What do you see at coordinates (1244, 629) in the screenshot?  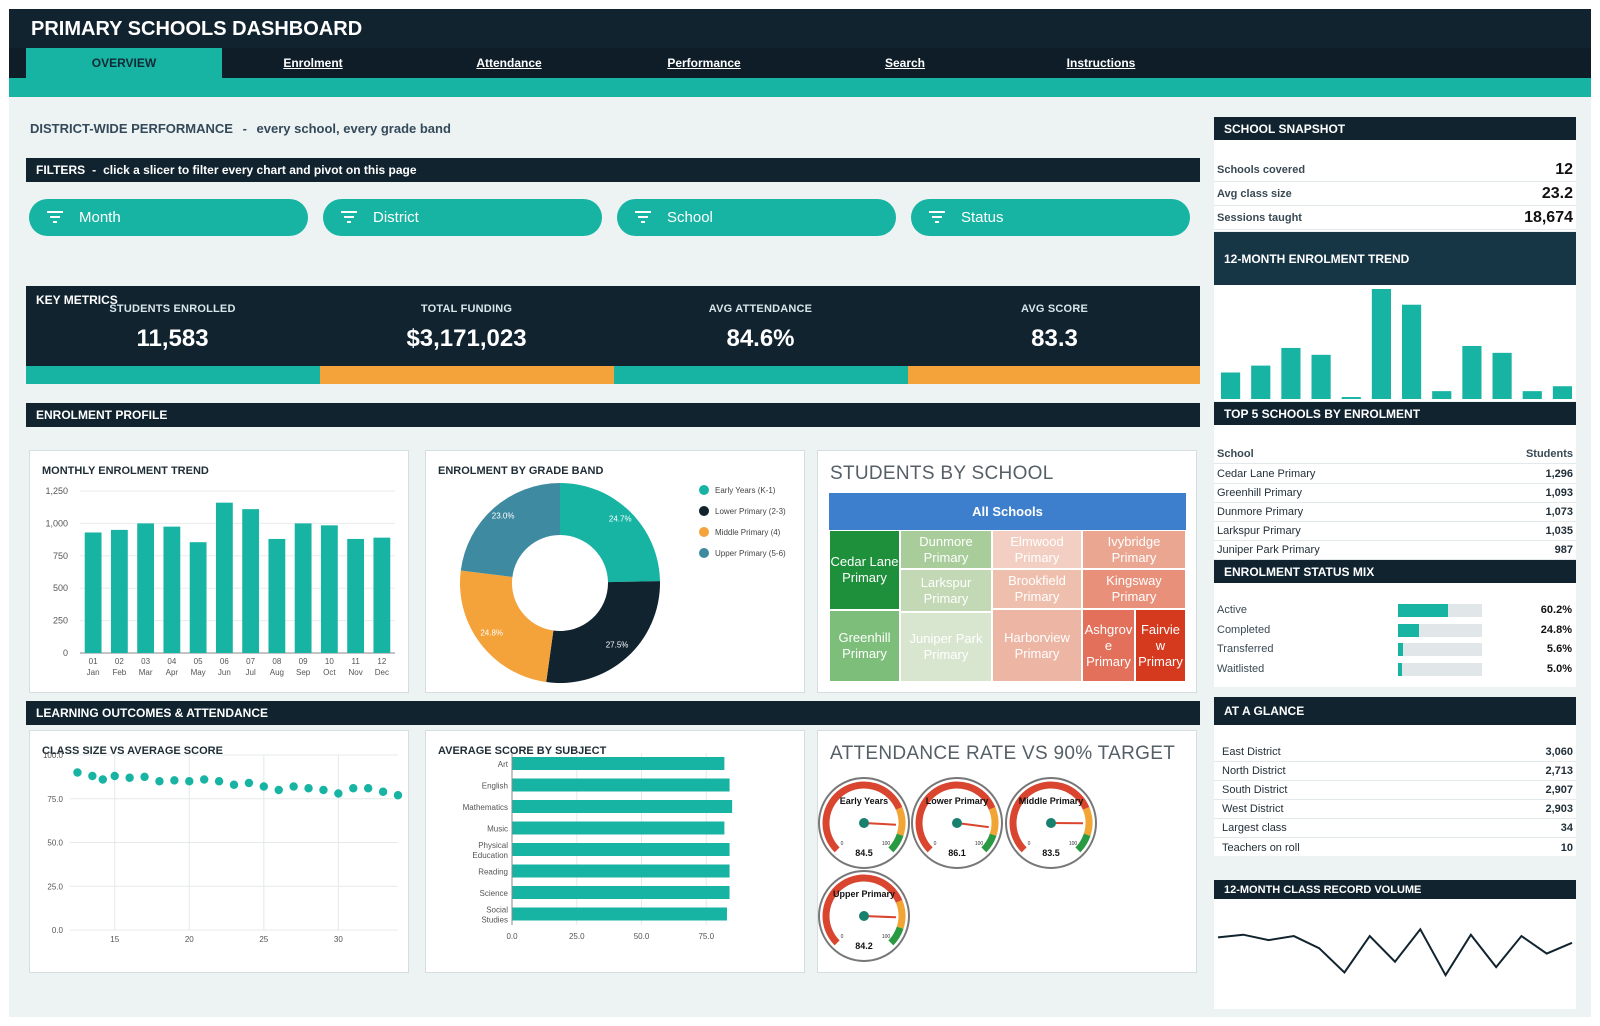 I see `status-label: Completed` at bounding box center [1244, 629].